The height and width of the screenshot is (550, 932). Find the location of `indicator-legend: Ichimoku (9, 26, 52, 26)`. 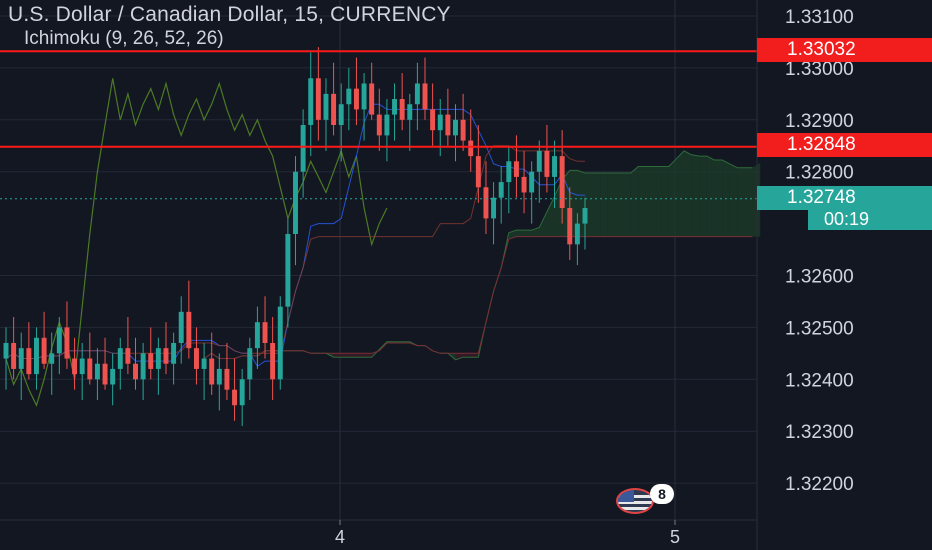

indicator-legend: Ichimoku (9, 26, 52, 26) is located at coordinates (124, 38).